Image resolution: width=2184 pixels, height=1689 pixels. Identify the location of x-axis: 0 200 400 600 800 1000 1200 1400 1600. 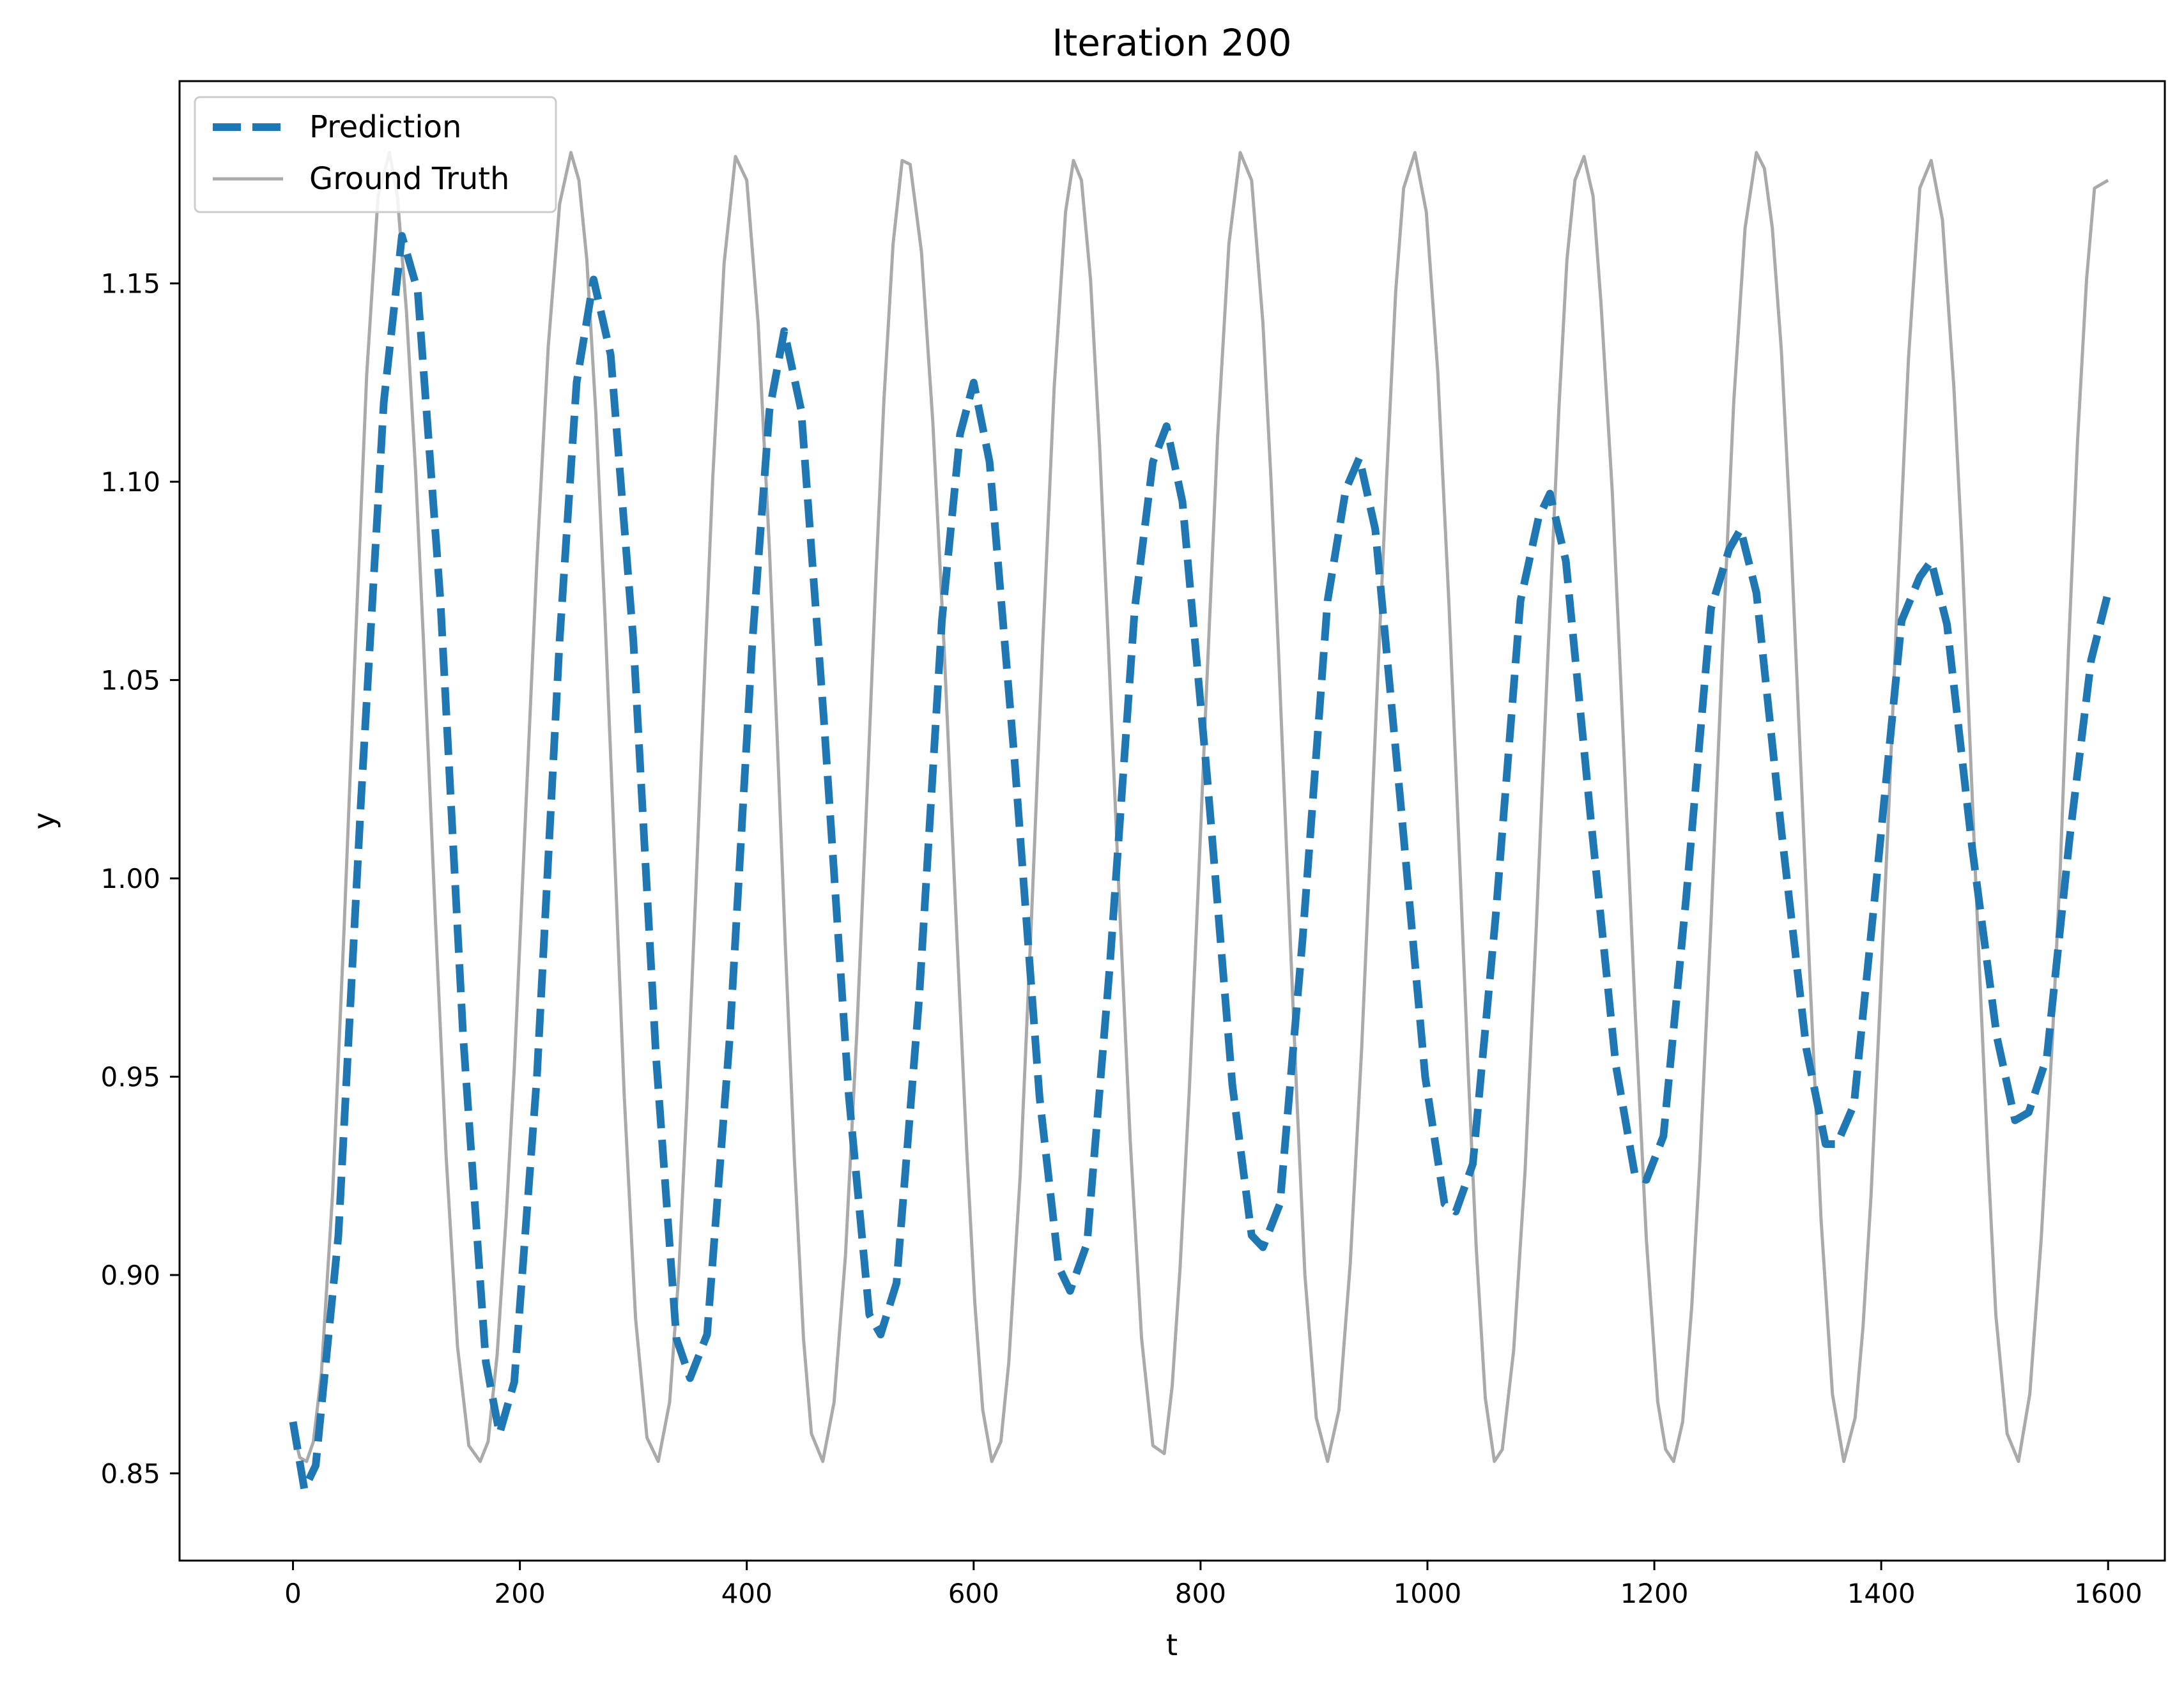
(1213, 1585).